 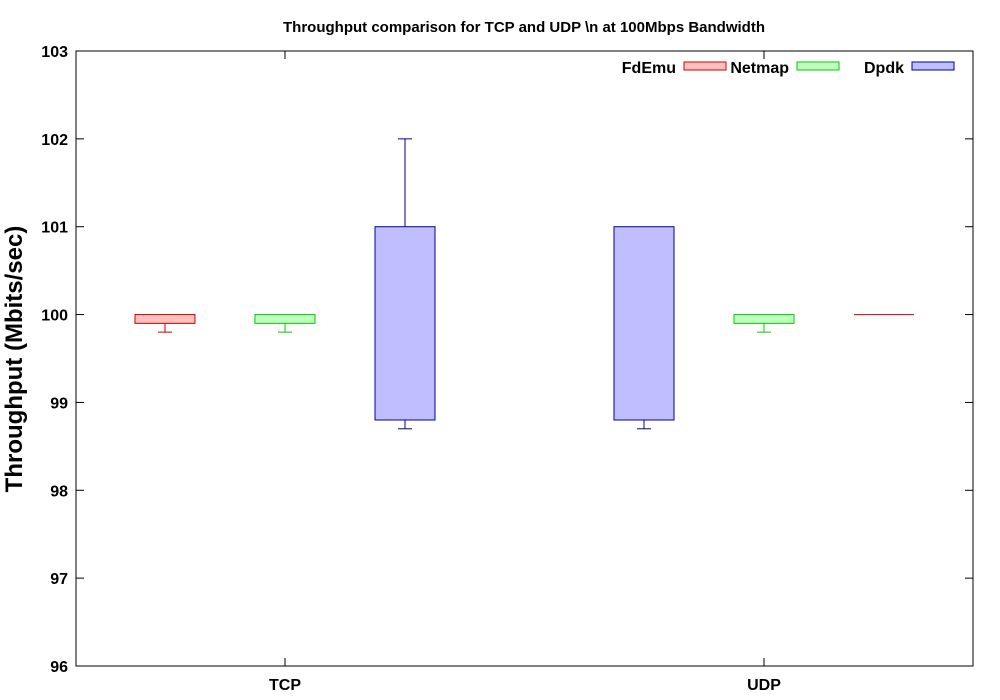 What do you see at coordinates (54, 228) in the screenshot?
I see `y-tick-label: 101` at bounding box center [54, 228].